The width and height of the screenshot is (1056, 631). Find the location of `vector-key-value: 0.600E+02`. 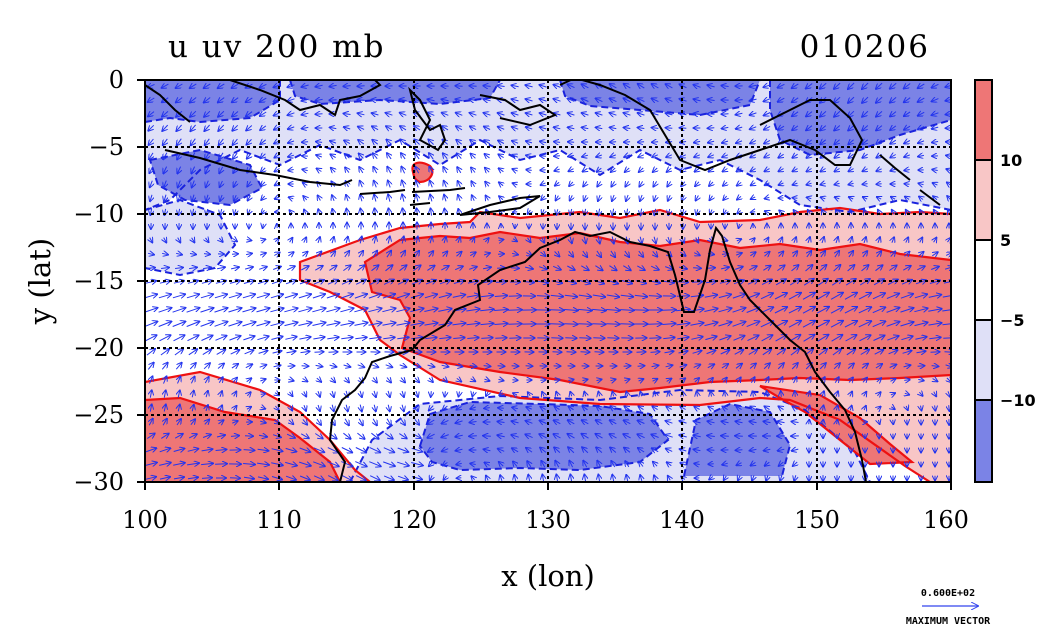

vector-key-value: 0.600E+02 is located at coordinates (948, 593).